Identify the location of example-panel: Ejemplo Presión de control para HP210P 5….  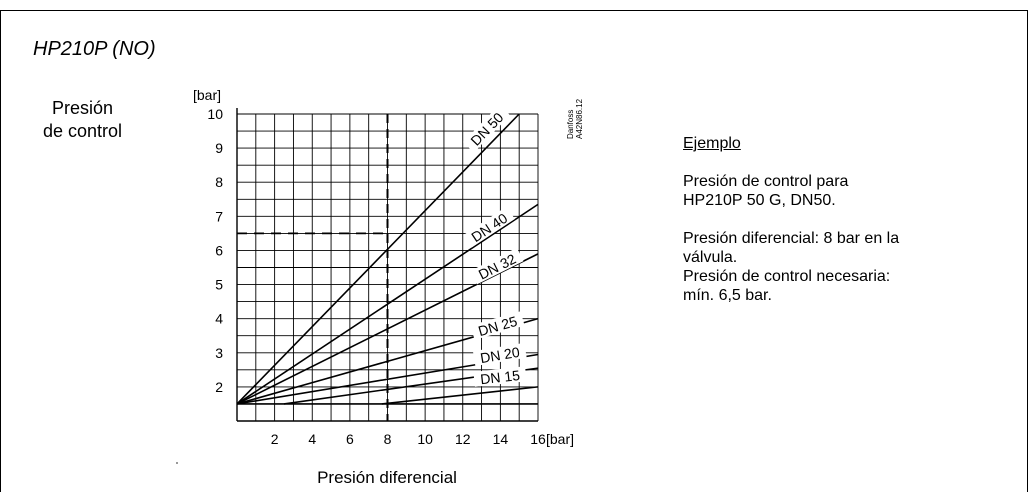
(843, 219).